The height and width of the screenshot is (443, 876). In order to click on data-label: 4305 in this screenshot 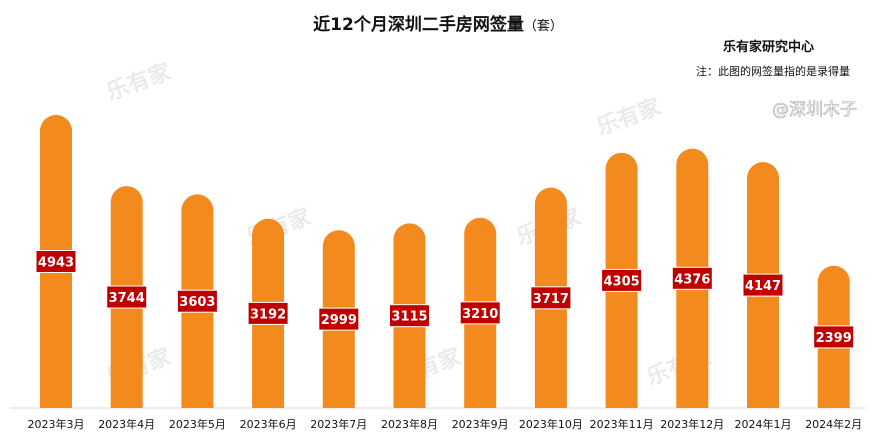, I will do `click(622, 281)`.